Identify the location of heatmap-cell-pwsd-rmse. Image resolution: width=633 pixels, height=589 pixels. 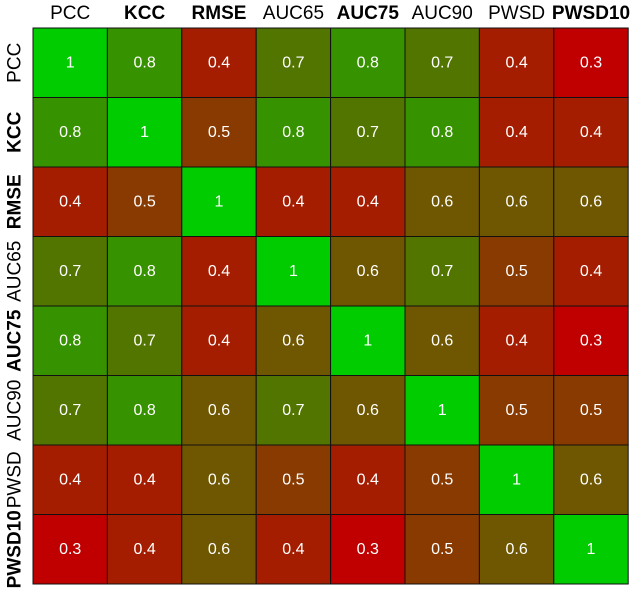
(219, 479).